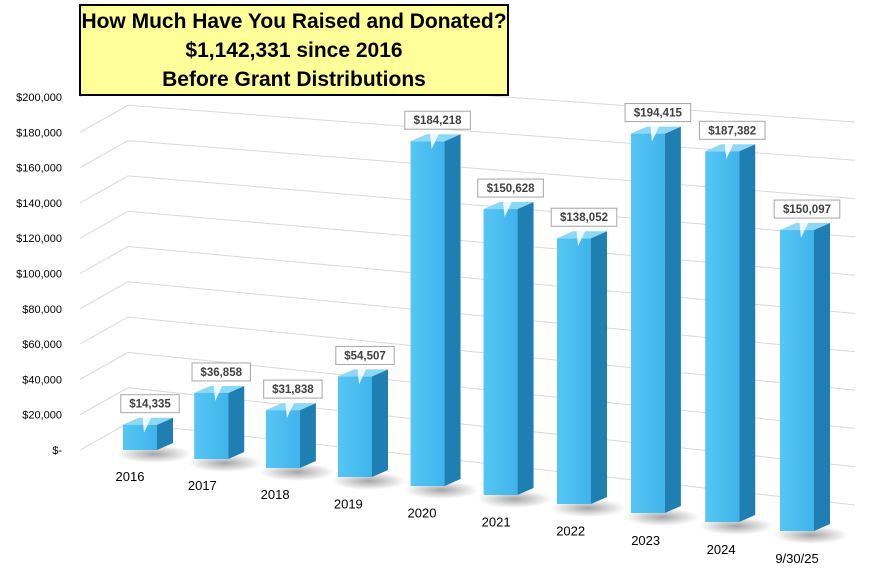 This screenshot has height=575, width=871. Describe the element at coordinates (275, 494) in the screenshot. I see `x-tick-label: 2018` at that location.